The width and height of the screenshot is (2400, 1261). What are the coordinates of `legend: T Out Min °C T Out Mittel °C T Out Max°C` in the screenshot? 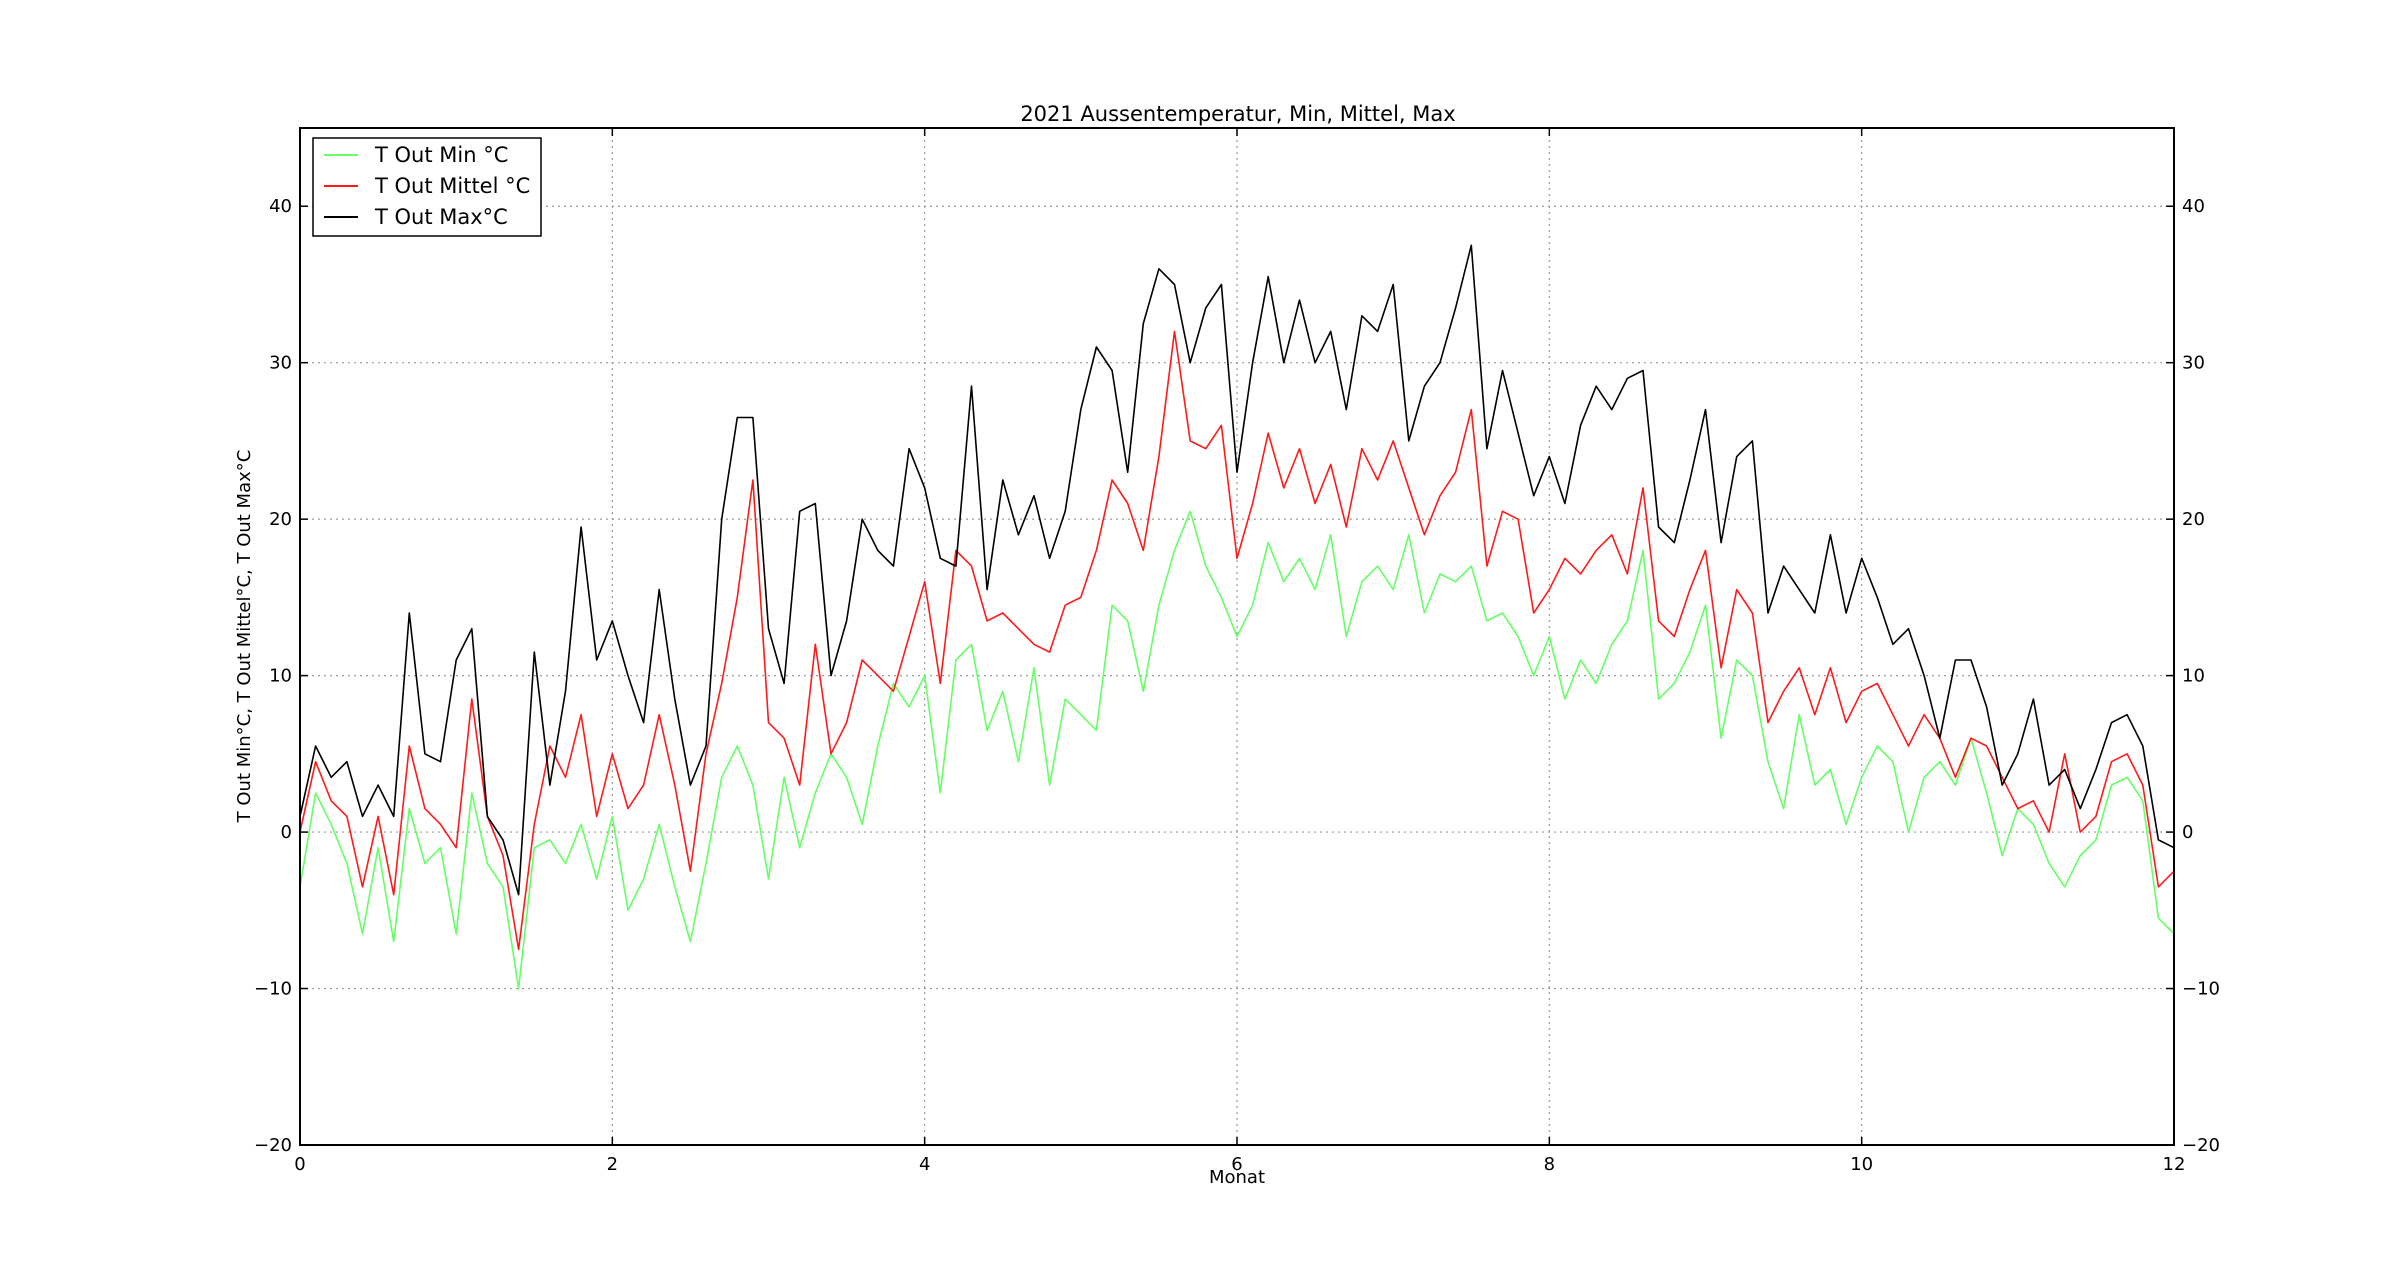 It's located at (427, 187).